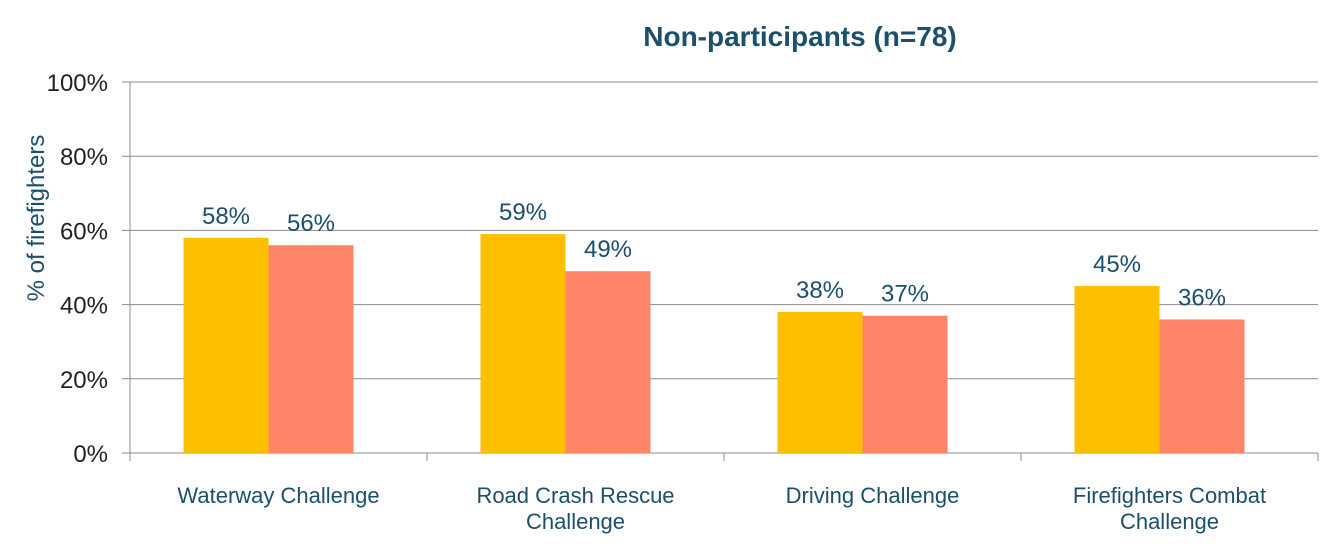  Describe the element at coordinates (523, 212) in the screenshot. I see `value-label: 59%` at that location.